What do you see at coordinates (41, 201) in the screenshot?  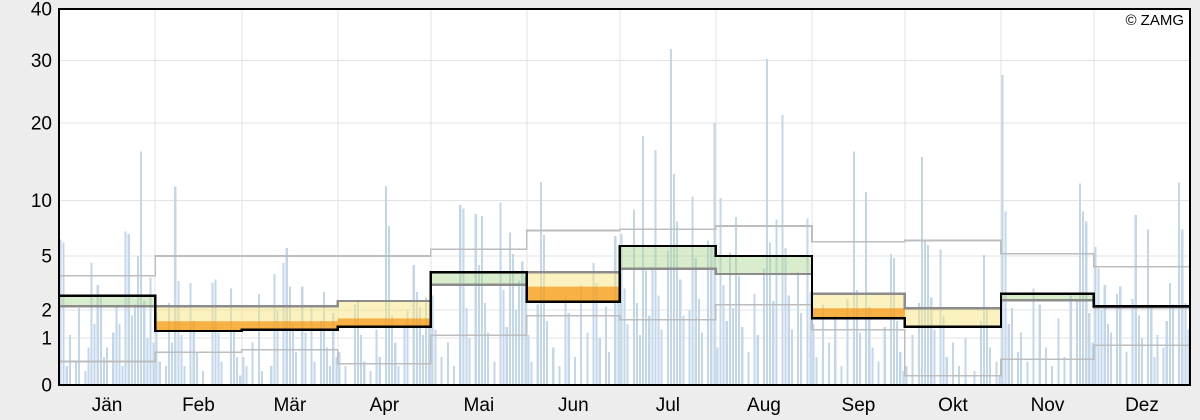 I see `y-tick-label: 10` at bounding box center [41, 201].